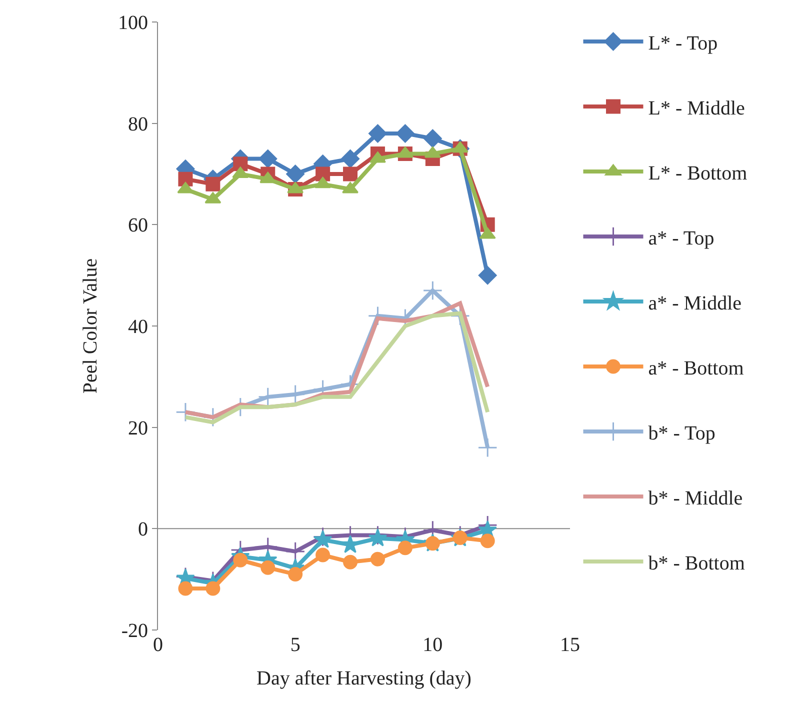  I want to click on legend-label: a* - Top, so click(681, 238).